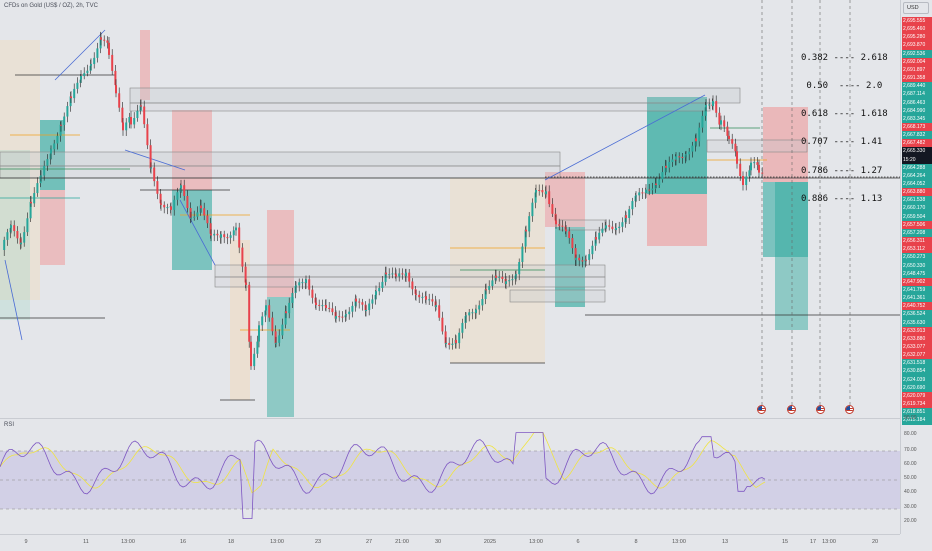 The width and height of the screenshot is (932, 551). Describe the element at coordinates (917, 257) in the screenshot. I see `price-level-label: 2,650.273` at that location.